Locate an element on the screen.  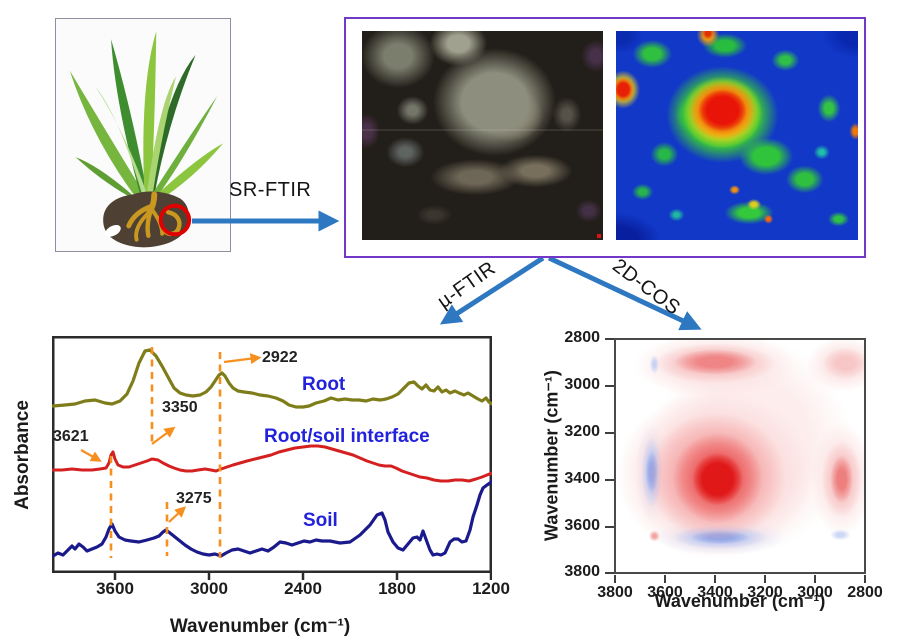
cos-x-tick-label: 2800 is located at coordinates (865, 592).